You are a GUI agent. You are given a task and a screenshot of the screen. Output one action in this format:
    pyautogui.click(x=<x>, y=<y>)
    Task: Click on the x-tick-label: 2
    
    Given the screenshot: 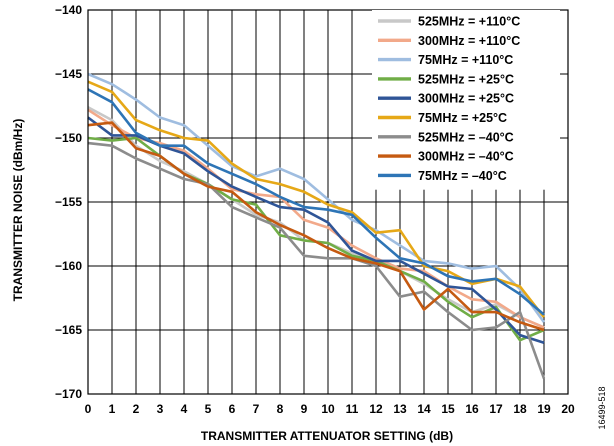 What is the action you would take?
    pyautogui.click(x=136, y=409)
    